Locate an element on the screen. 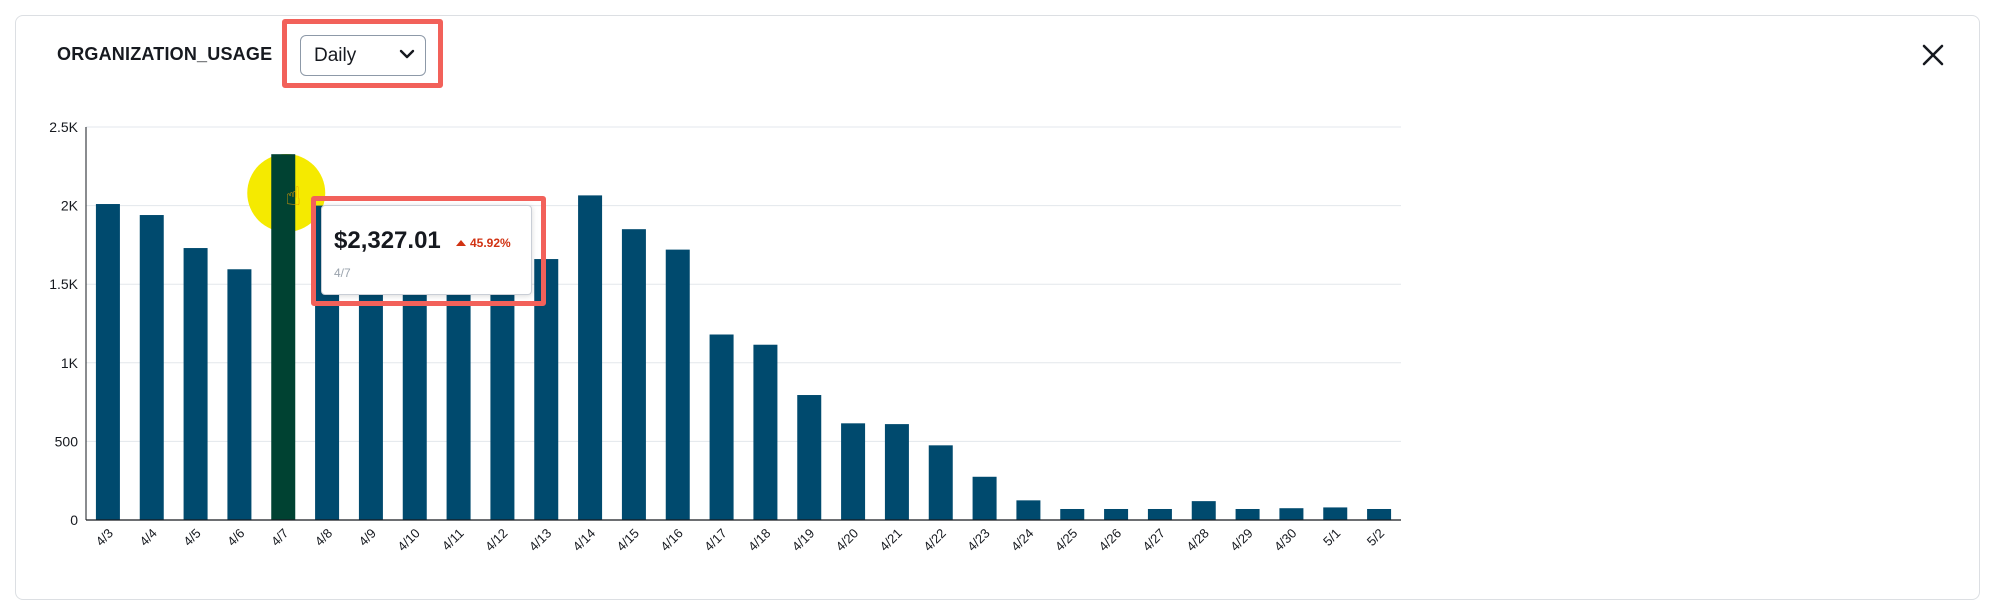  y-tick-label: 500 is located at coordinates (67, 441).